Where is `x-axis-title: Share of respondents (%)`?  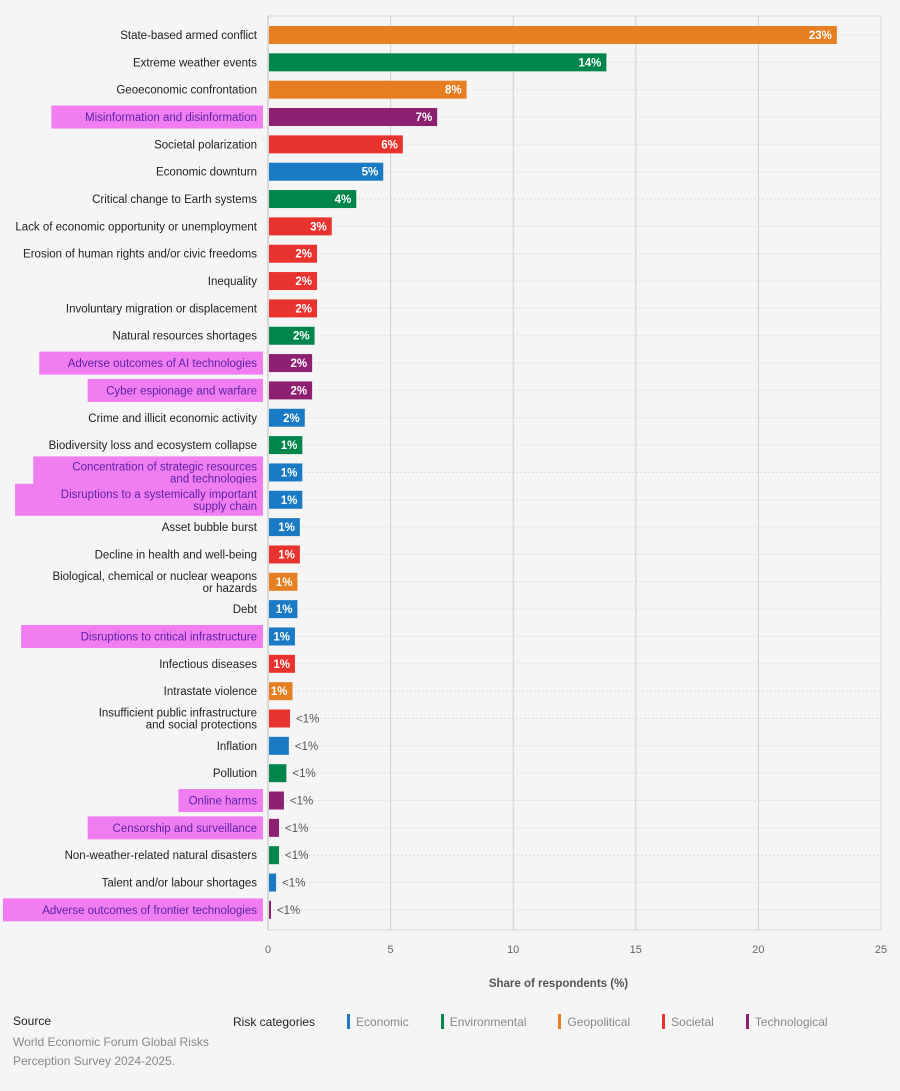
x-axis-title: Share of respondents (%) is located at coordinates (558, 984).